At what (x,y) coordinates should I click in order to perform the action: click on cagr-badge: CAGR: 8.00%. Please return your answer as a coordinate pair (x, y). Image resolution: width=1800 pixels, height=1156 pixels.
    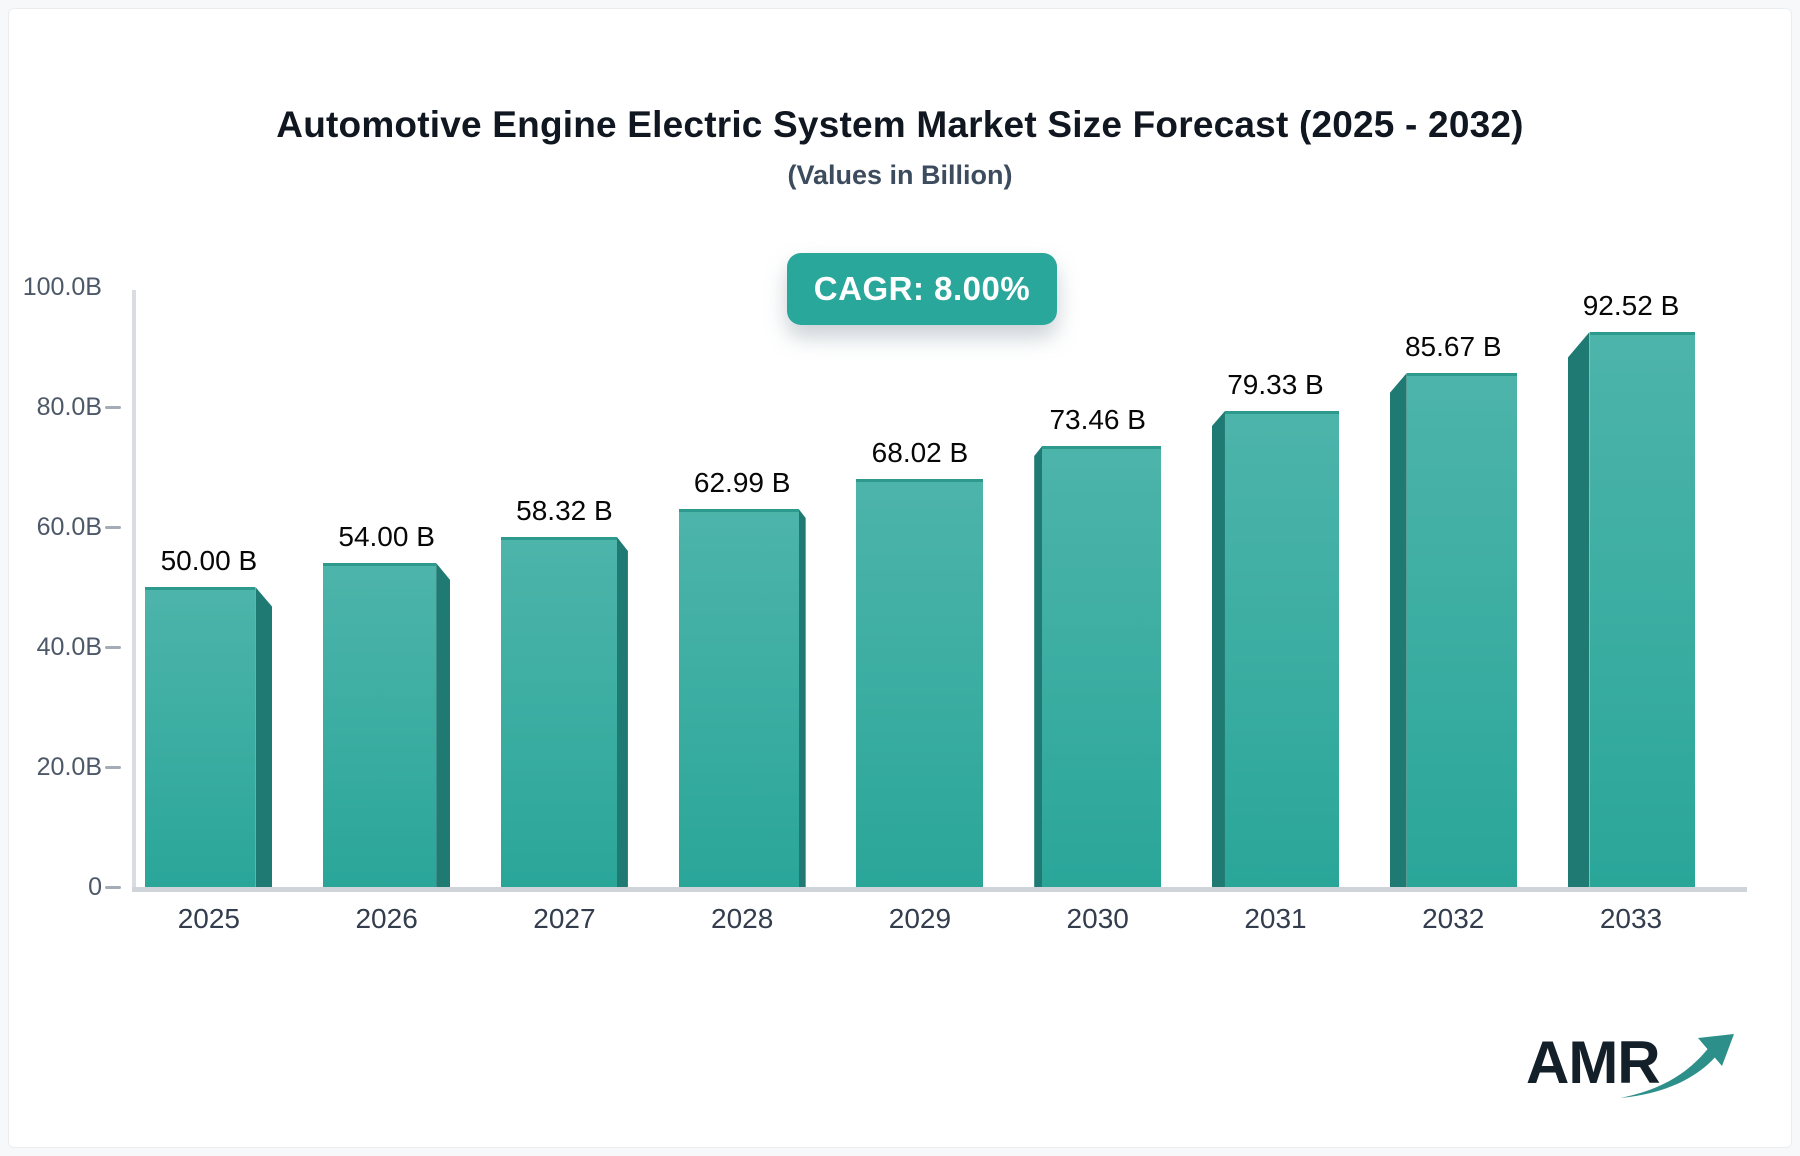
    Looking at the image, I should click on (922, 289).